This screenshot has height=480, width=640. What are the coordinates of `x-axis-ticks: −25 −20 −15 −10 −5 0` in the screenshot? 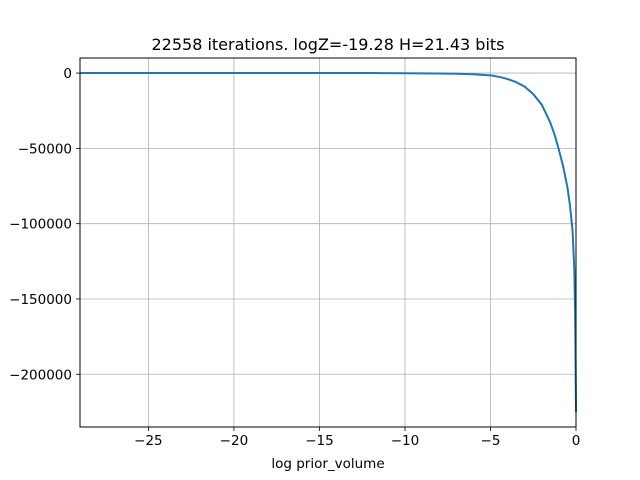 It's located at (357, 438).